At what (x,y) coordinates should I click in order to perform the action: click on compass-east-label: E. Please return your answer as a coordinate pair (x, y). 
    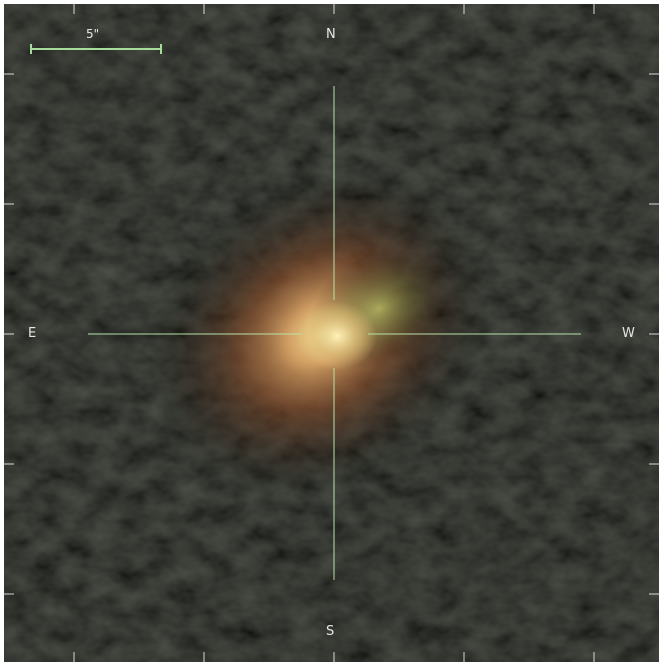
    Looking at the image, I should click on (32, 333).